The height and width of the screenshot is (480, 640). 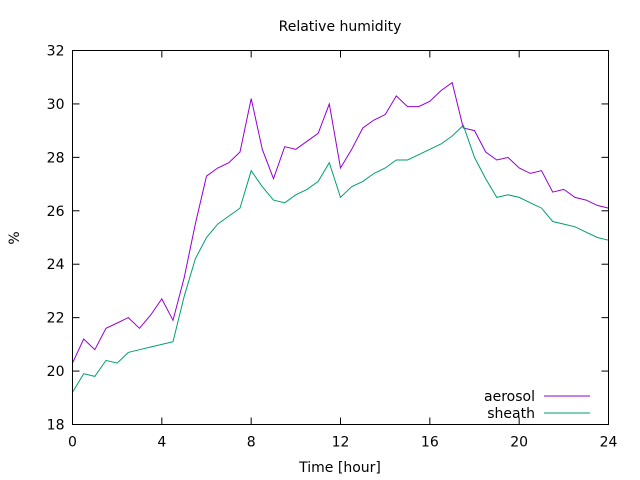 I want to click on legend-label-aerosol: aerosol, so click(x=509, y=397).